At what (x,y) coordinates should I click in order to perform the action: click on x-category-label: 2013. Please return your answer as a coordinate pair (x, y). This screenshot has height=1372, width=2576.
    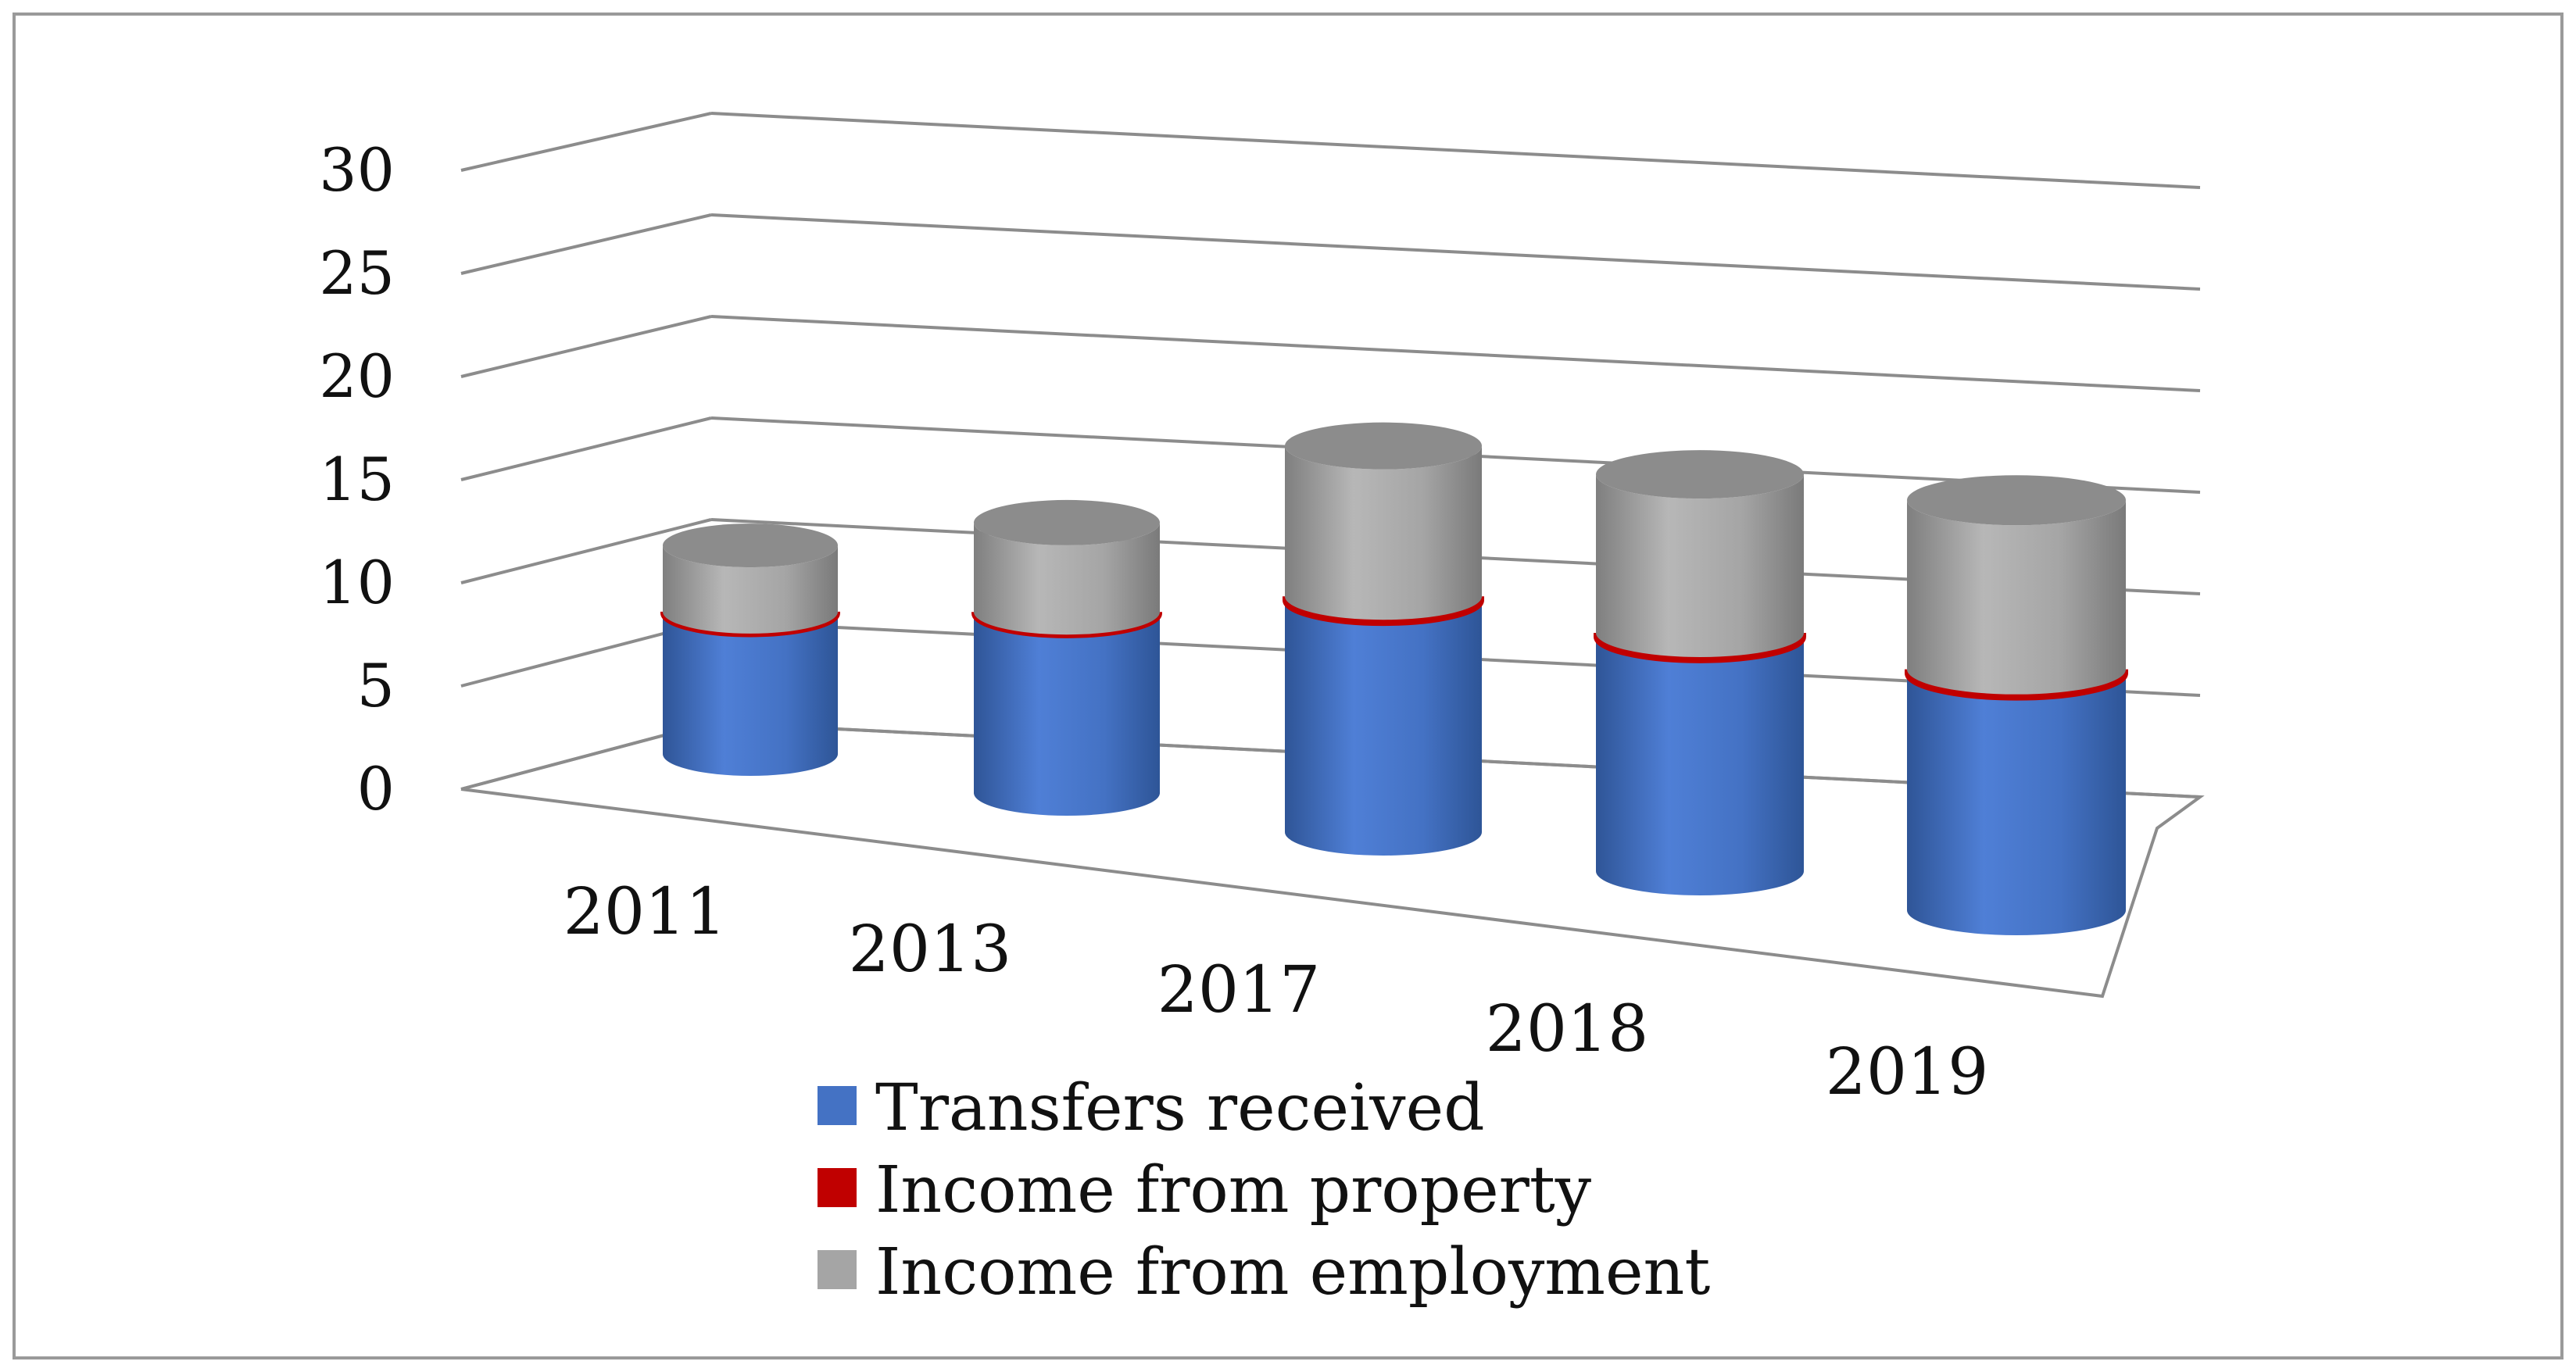
    Looking at the image, I should click on (930, 950).